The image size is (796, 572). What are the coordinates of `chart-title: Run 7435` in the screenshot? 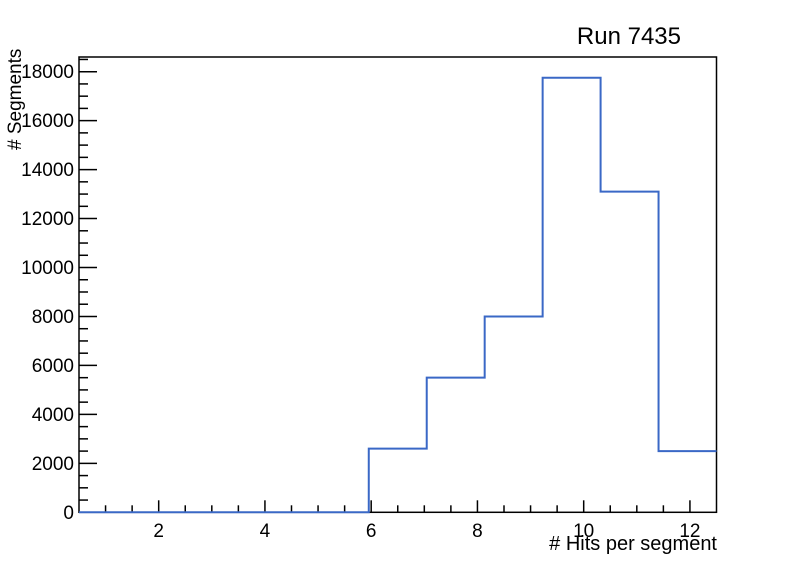 It's located at (628, 36).